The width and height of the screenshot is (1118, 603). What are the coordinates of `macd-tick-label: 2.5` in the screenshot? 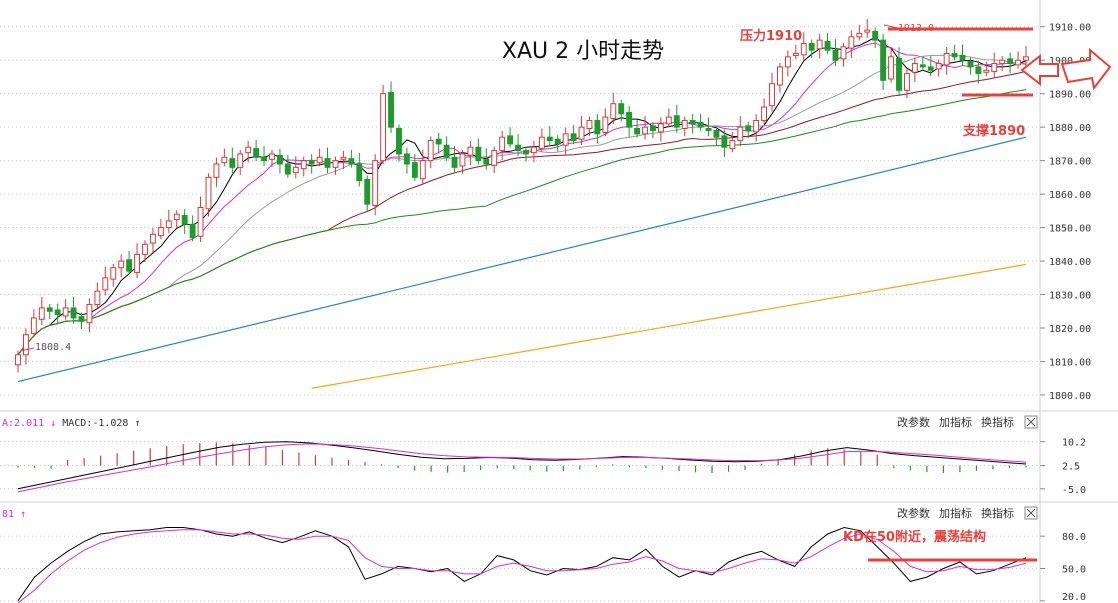 It's located at (1071, 467).